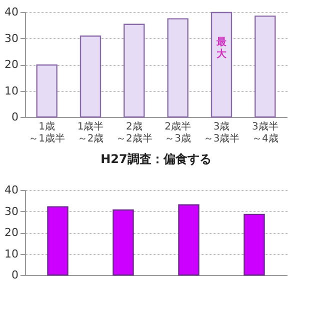 The width and height of the screenshot is (320, 320). I want to click on chart-title: H27調査：偏食する, so click(156, 159).